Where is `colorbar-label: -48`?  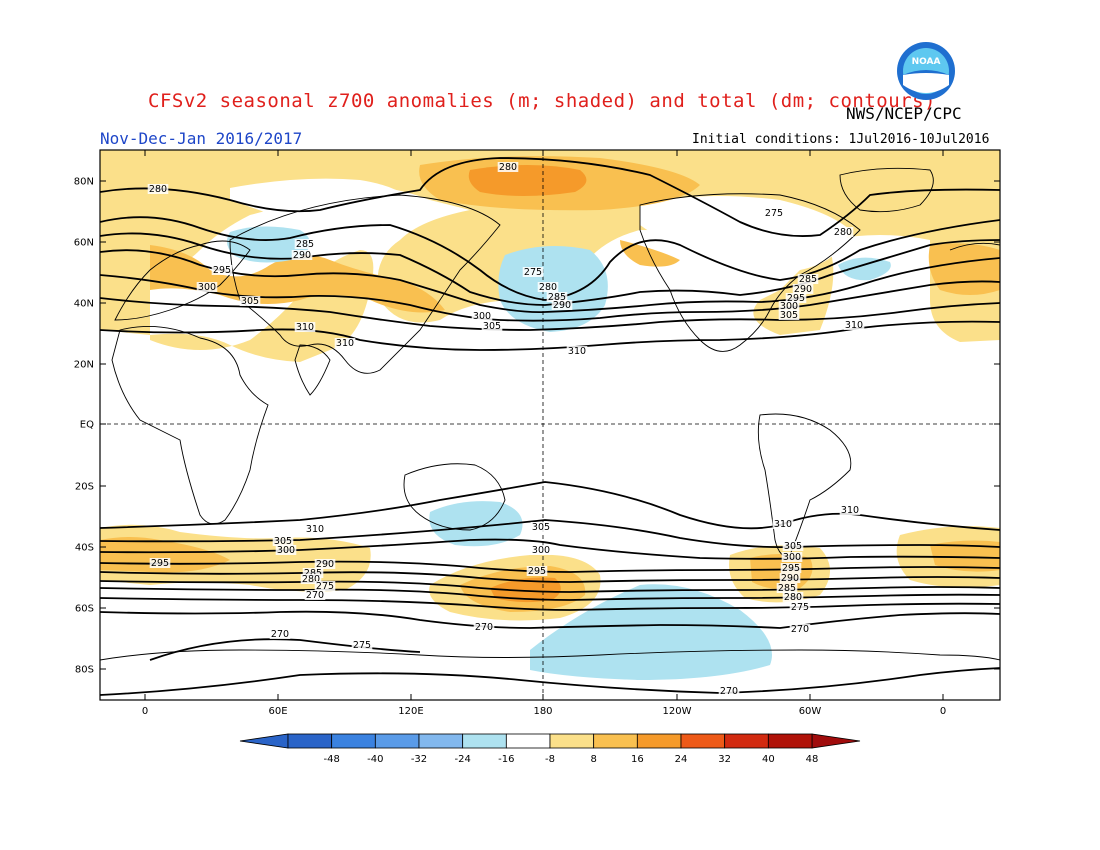
colorbar-label: -48 is located at coordinates (331, 759).